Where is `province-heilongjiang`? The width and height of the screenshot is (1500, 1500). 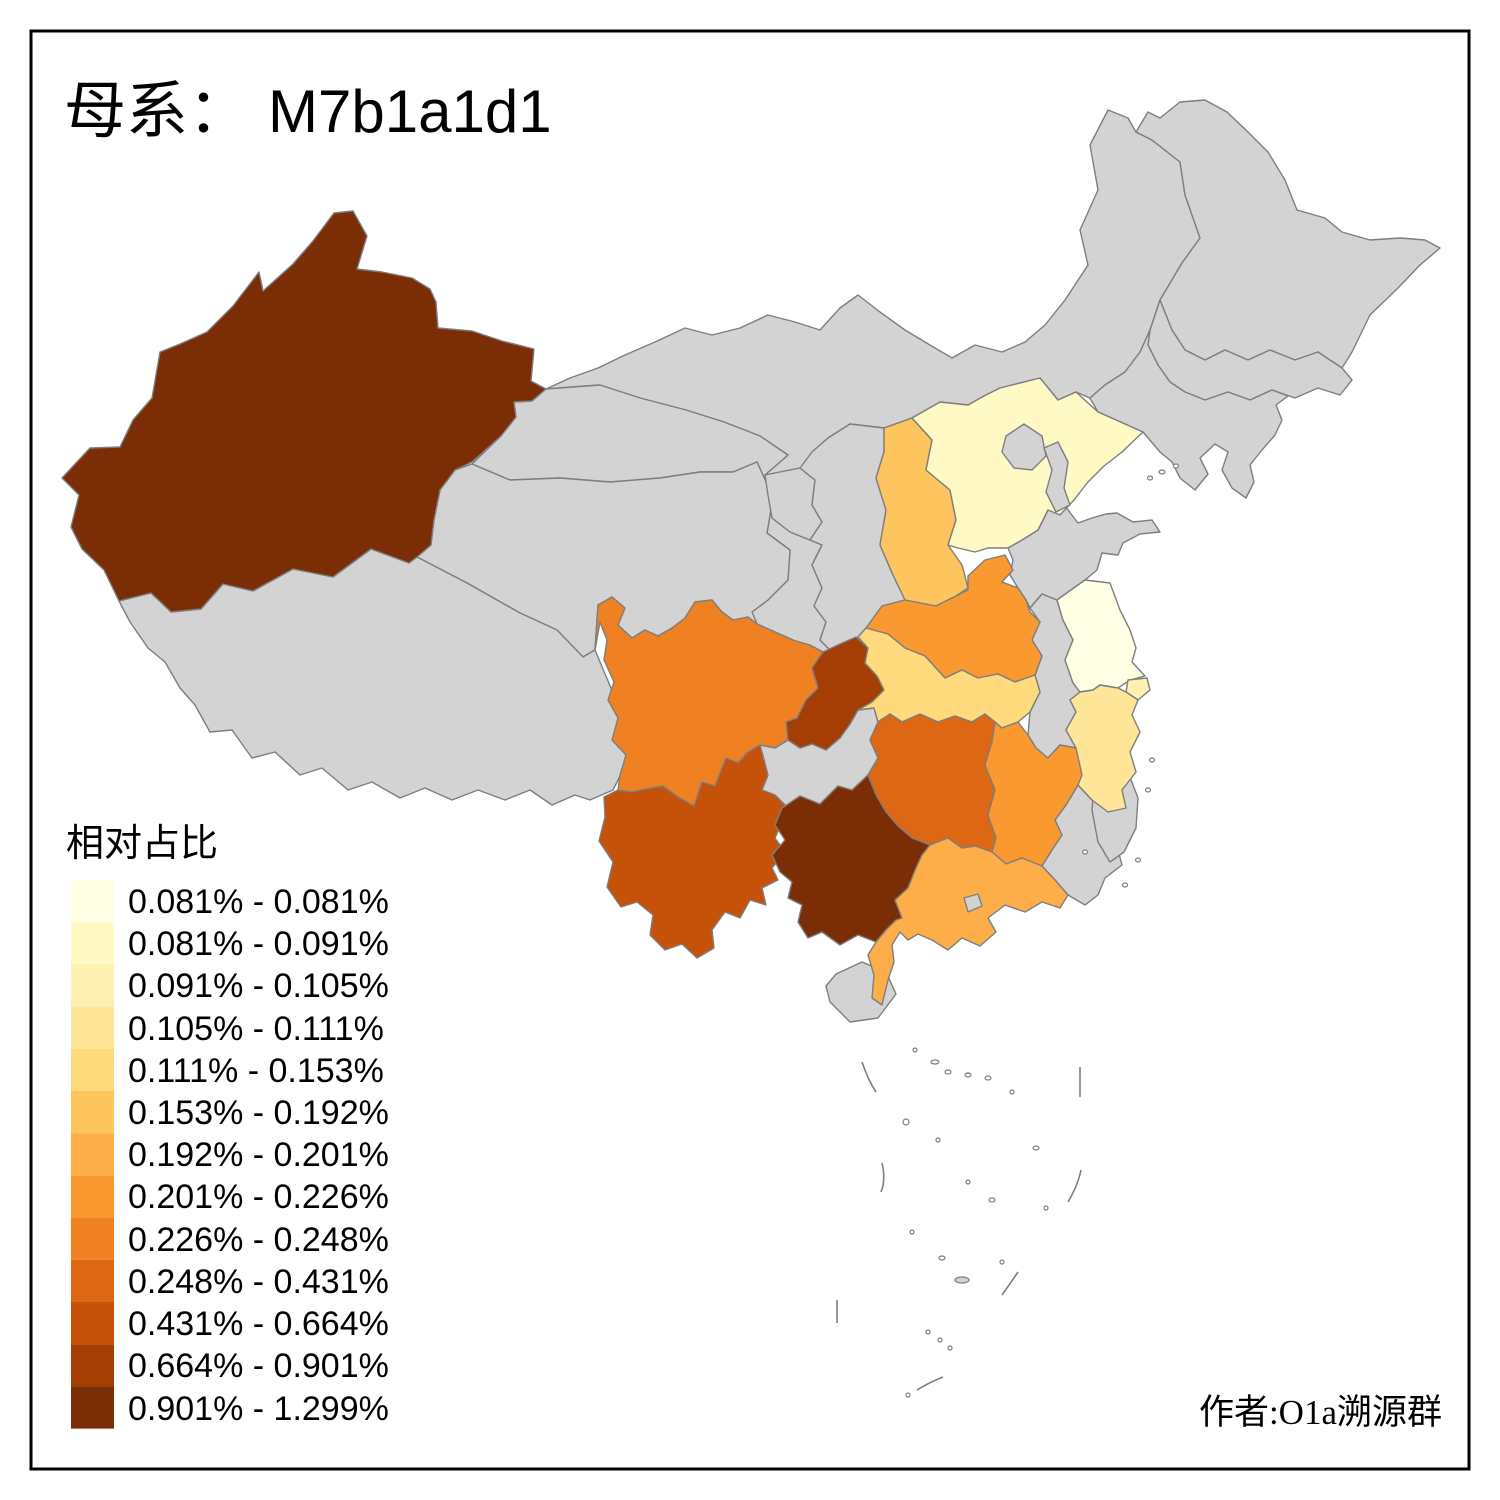
province-heilongjiang is located at coordinates (1288, 234).